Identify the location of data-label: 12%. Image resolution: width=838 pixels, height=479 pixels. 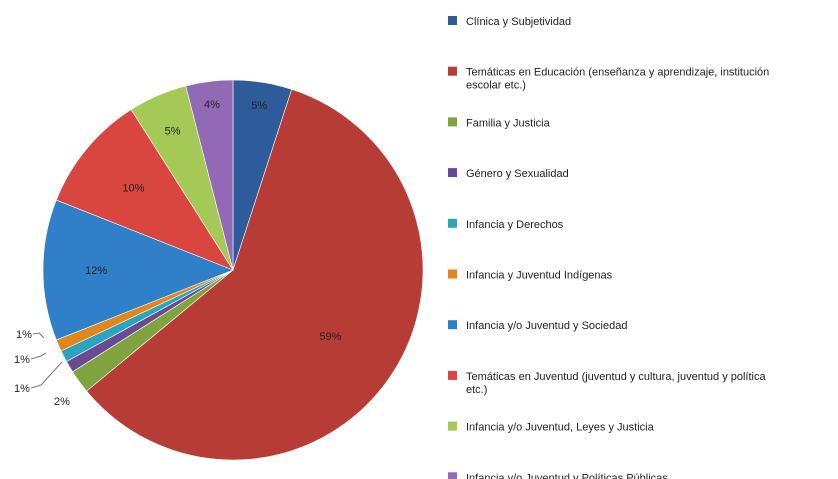
(96, 271).